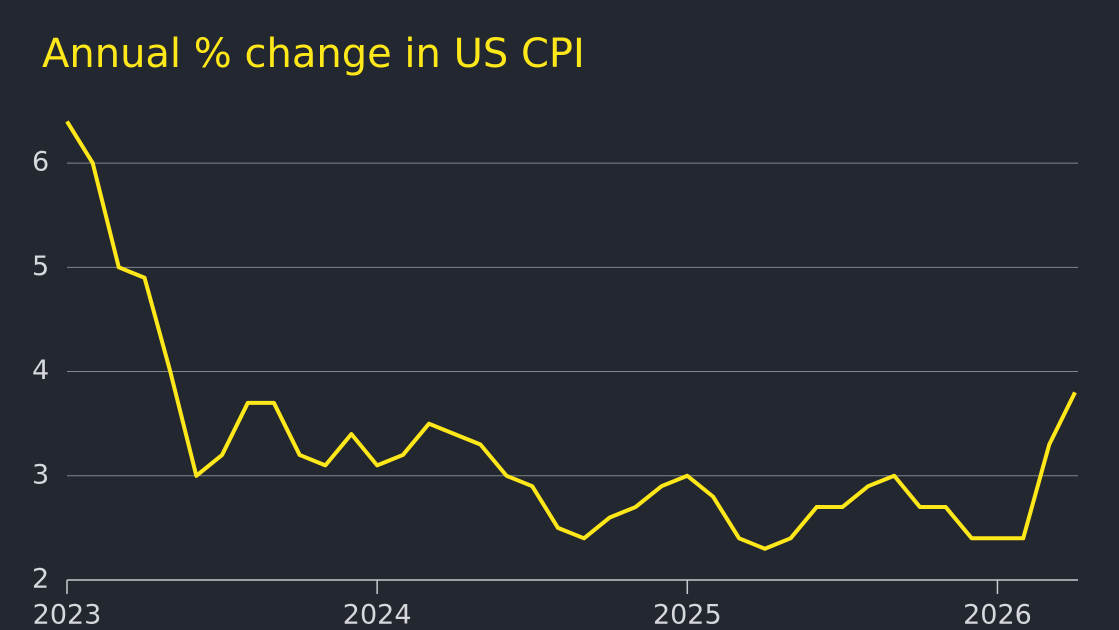 Image resolution: width=1119 pixels, height=630 pixels. Describe the element at coordinates (687, 615) in the screenshot. I see `x-tick-label: 2025` at that location.